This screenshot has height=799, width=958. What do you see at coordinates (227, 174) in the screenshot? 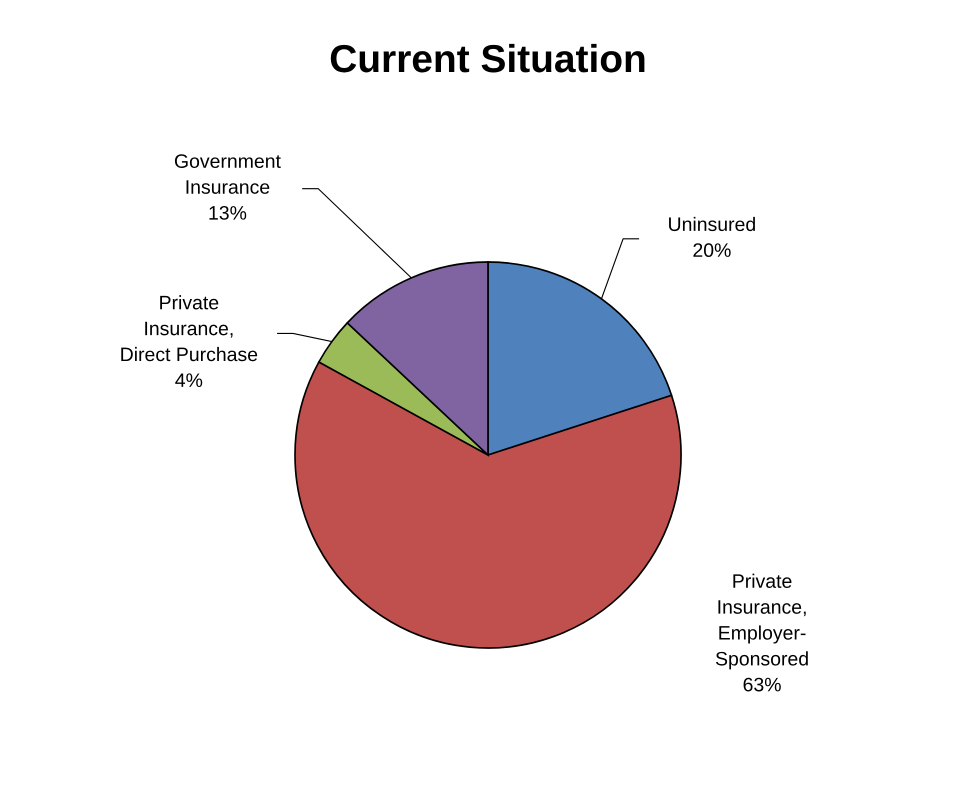
I see `slice-label: Government Insurance` at bounding box center [227, 174].